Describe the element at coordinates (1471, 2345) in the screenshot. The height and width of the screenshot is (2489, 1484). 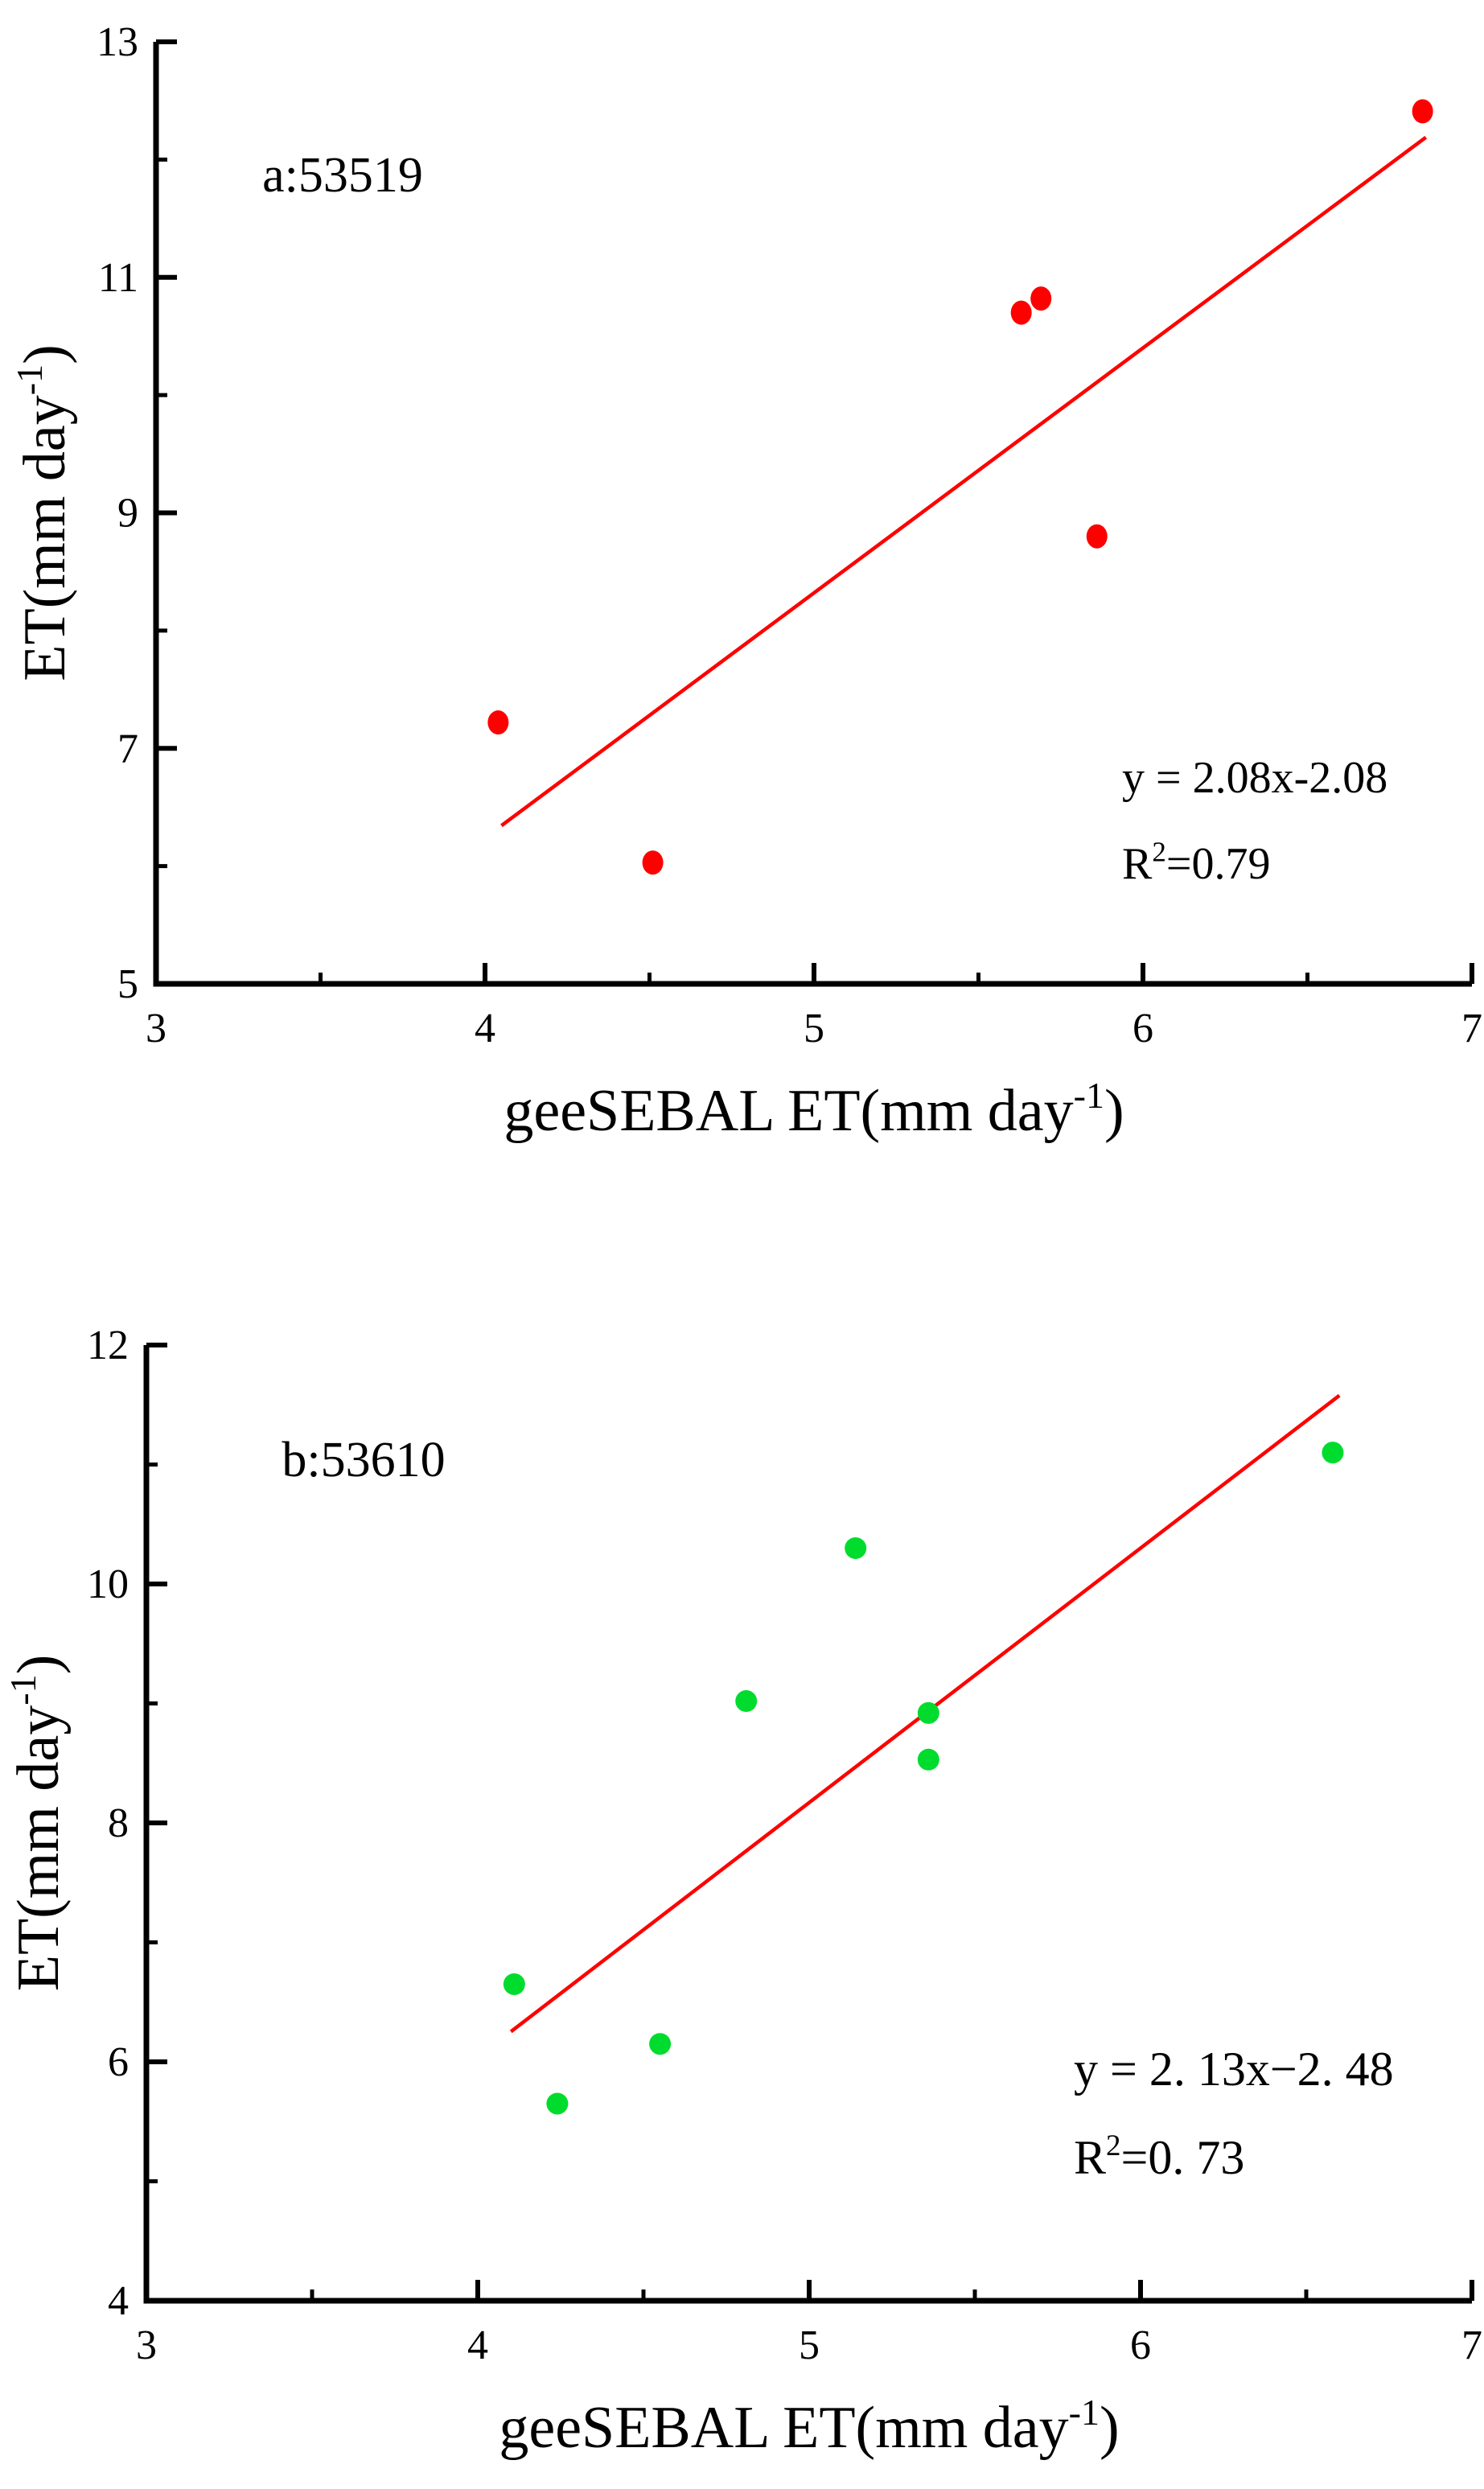
I see `panel-b-x-tick-label: 7` at that location.